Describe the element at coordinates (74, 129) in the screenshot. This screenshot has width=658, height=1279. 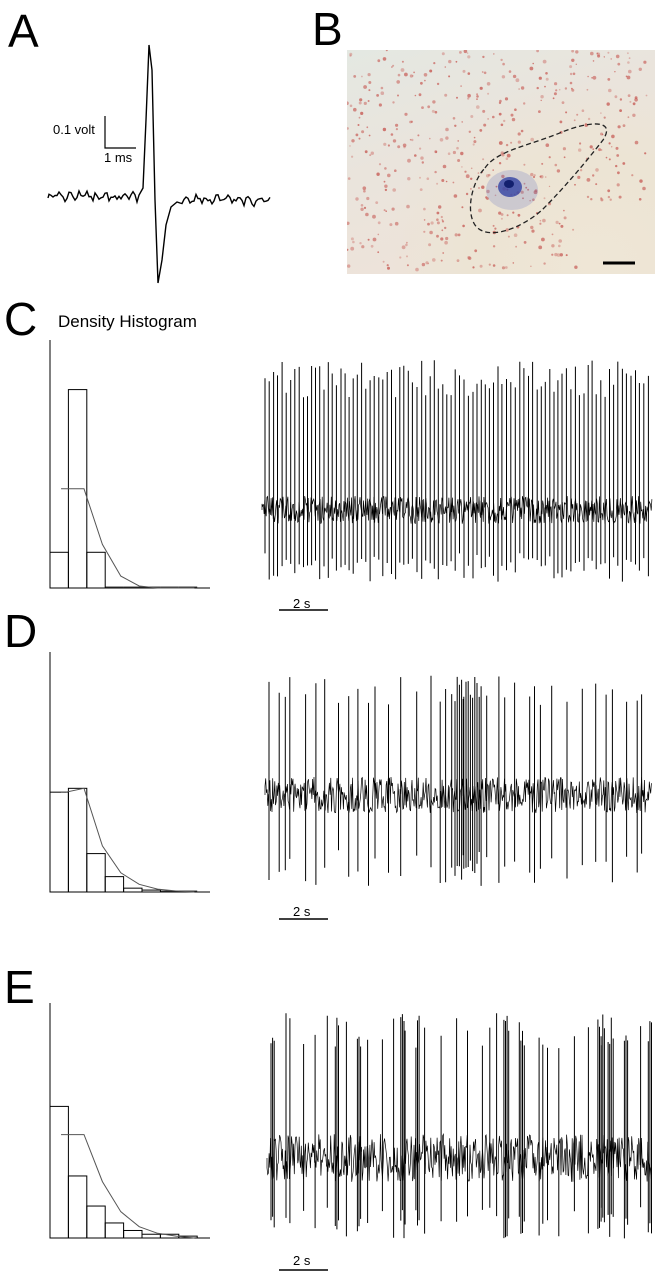
I see `voltage-scale-label: 0.1 volt` at that location.